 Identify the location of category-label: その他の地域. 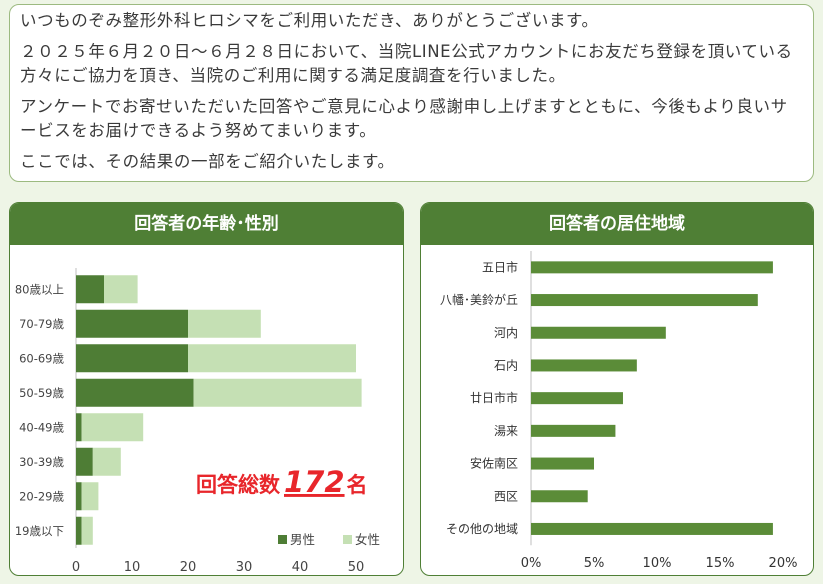
(482, 529).